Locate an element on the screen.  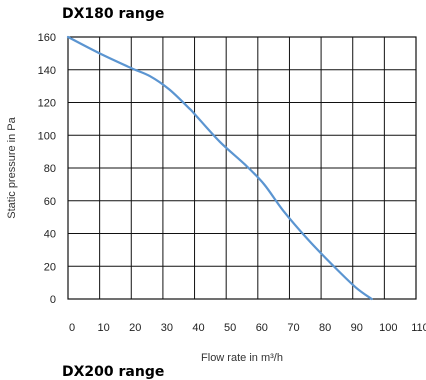
x-tick-label: 100 is located at coordinates (388, 328).